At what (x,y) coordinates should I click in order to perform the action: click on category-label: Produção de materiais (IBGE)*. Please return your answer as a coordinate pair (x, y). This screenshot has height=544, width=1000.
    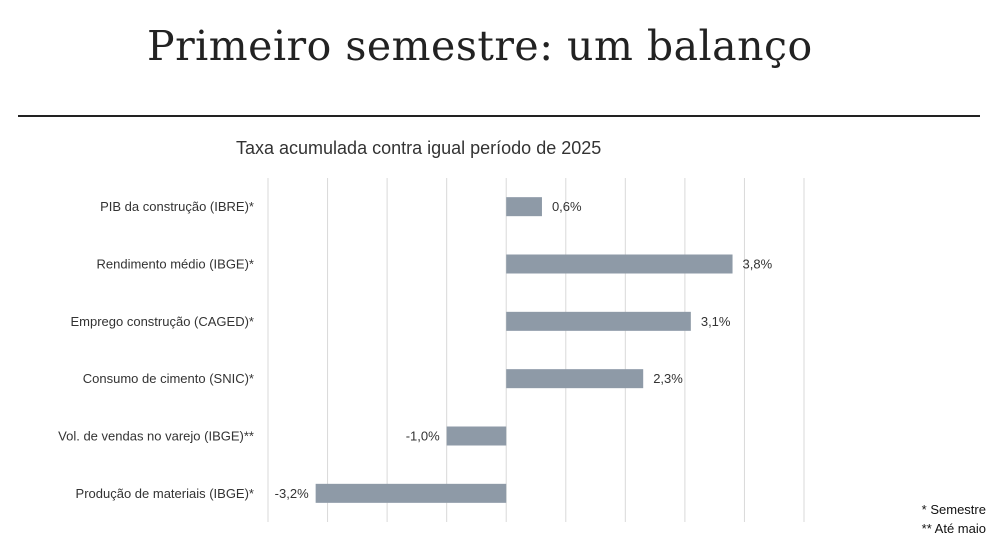
    Looking at the image, I should click on (165, 493).